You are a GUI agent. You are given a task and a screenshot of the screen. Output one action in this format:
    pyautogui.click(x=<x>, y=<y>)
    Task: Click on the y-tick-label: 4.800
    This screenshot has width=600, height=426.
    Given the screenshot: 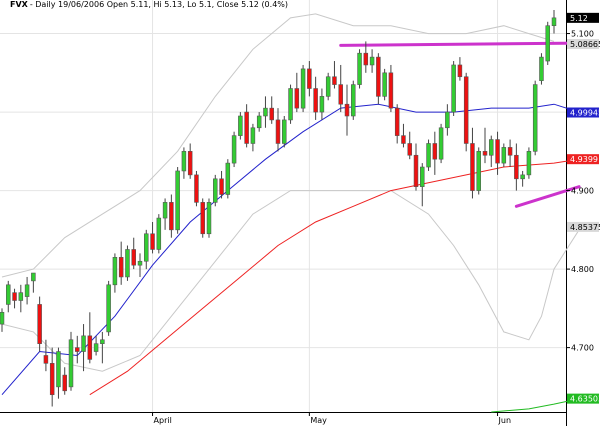 What is the action you would take?
    pyautogui.click(x=582, y=269)
    